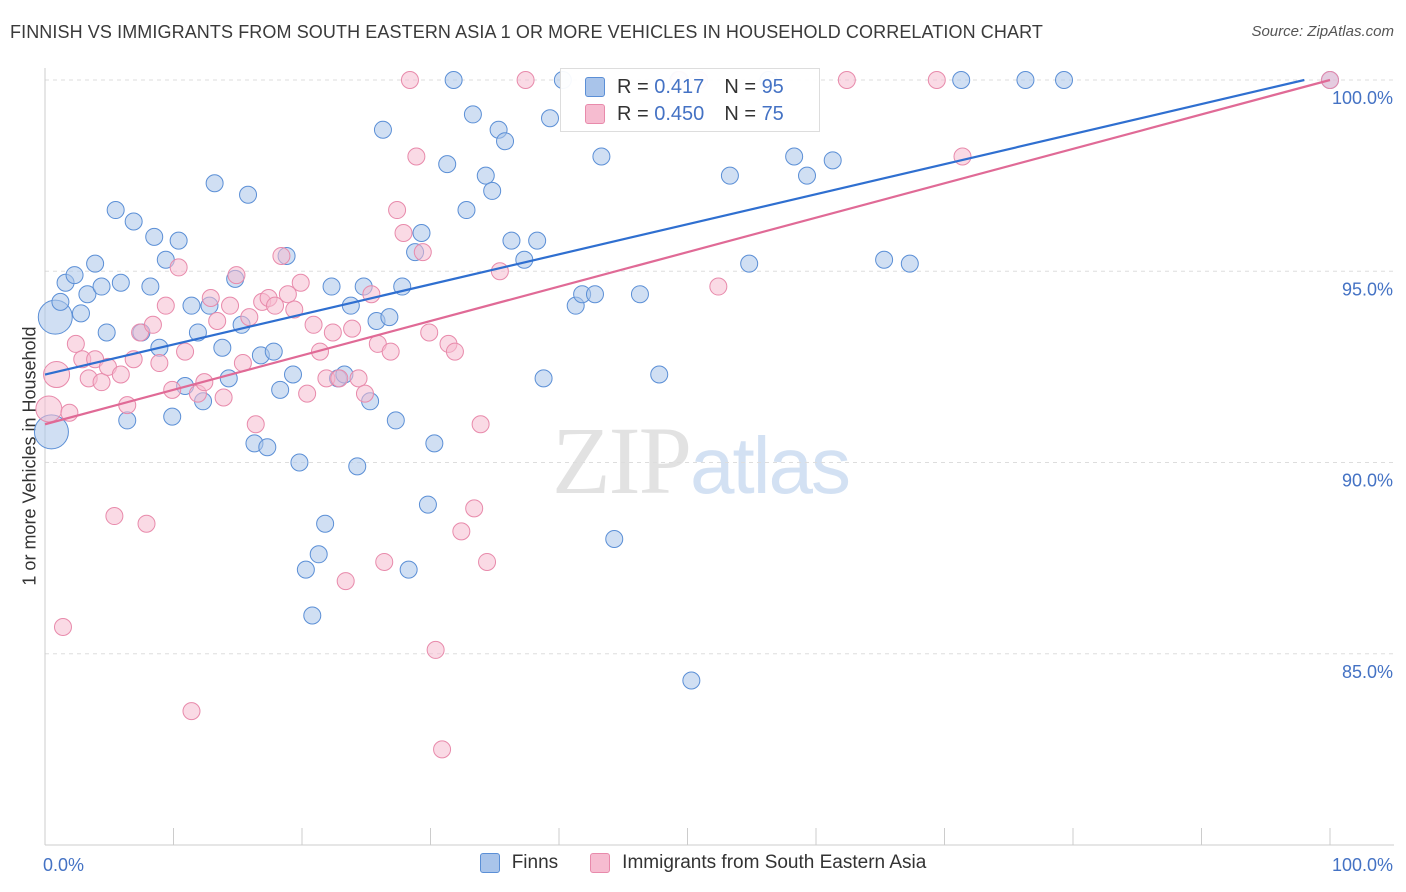  Describe the element at coordinates (1367, 481) in the screenshot. I see `y-tick-label: 90.0%` at that location.